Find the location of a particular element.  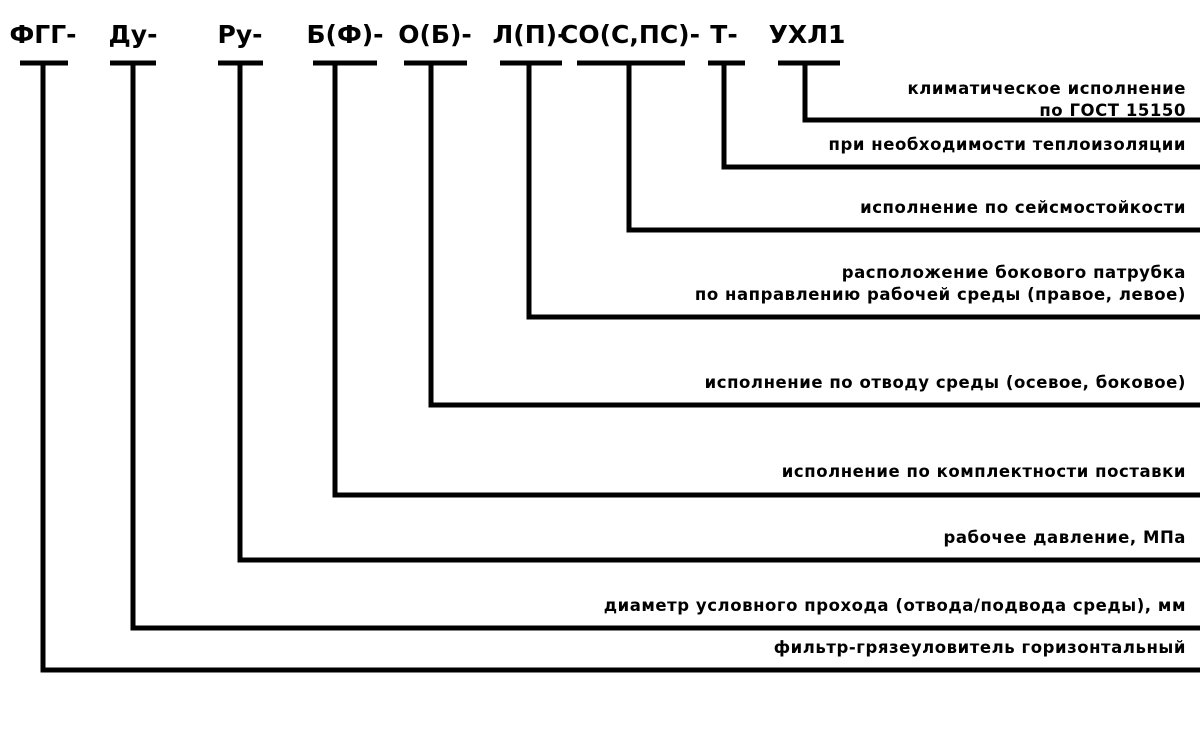

leader-horizontal-side-branch-position is located at coordinates (863, 317).